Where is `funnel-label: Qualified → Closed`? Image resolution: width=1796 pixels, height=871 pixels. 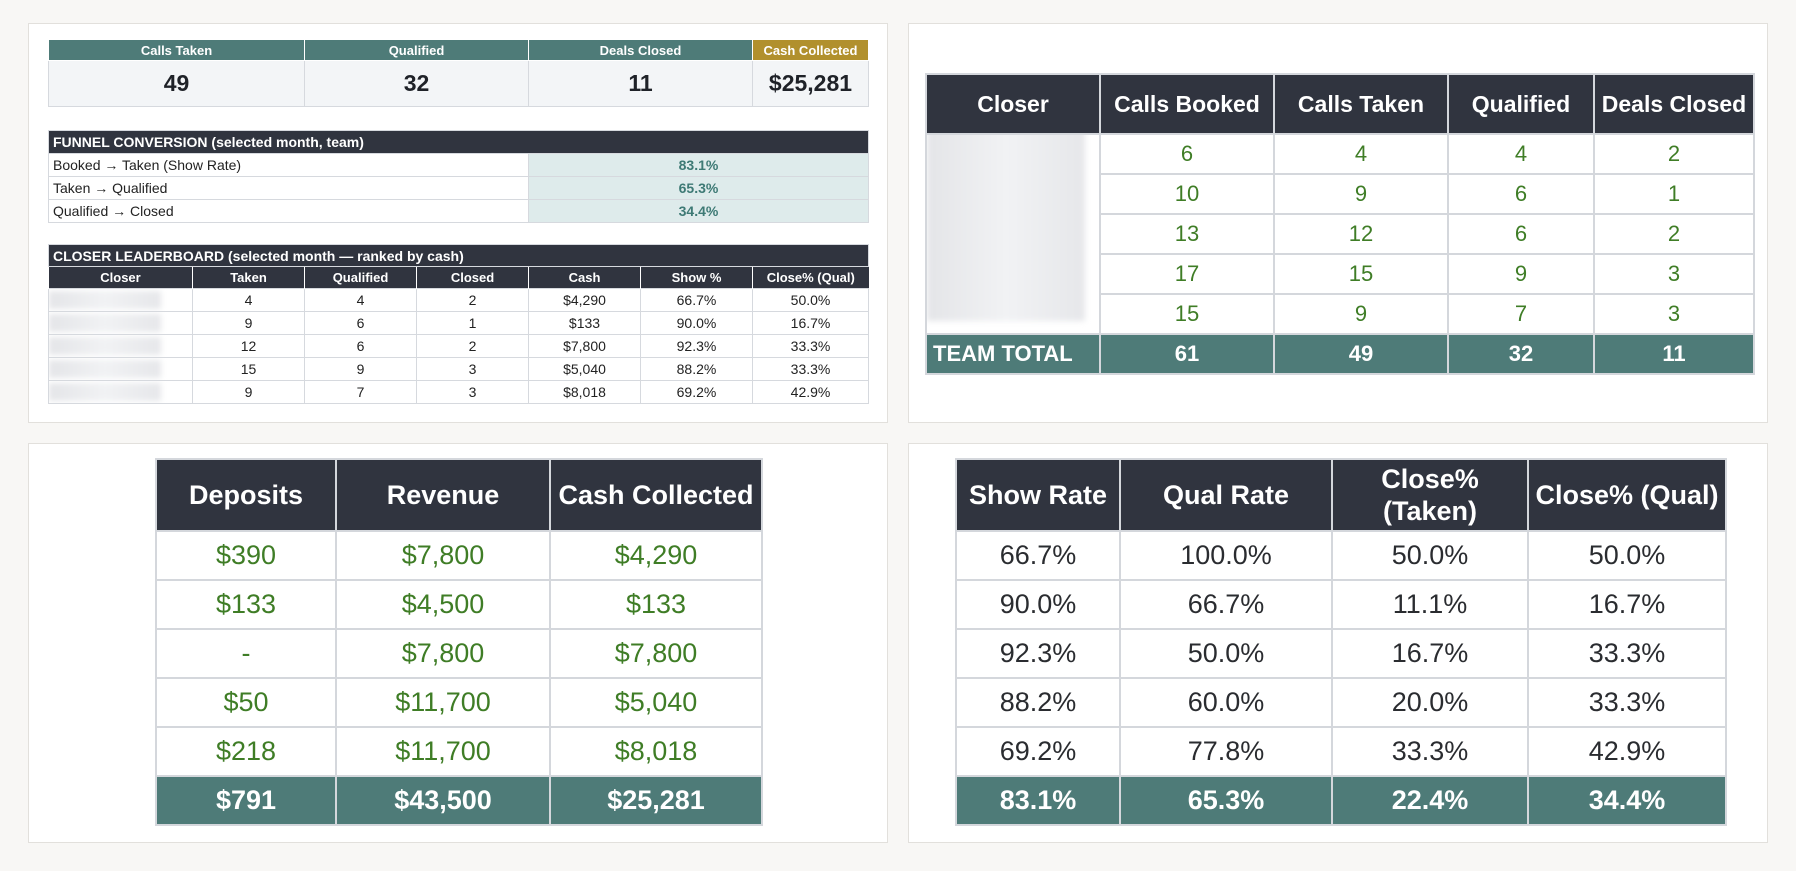
funnel-label: Qualified → Closed is located at coordinates (288, 211).